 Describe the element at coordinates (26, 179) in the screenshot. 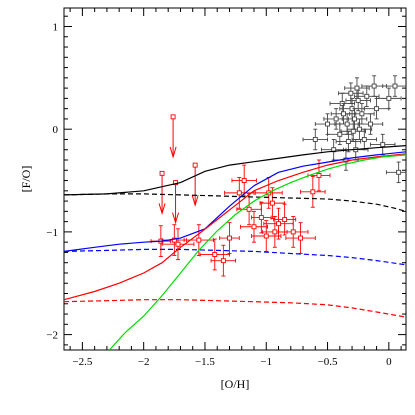

I see `y-axis-label: [F/O]` at that location.